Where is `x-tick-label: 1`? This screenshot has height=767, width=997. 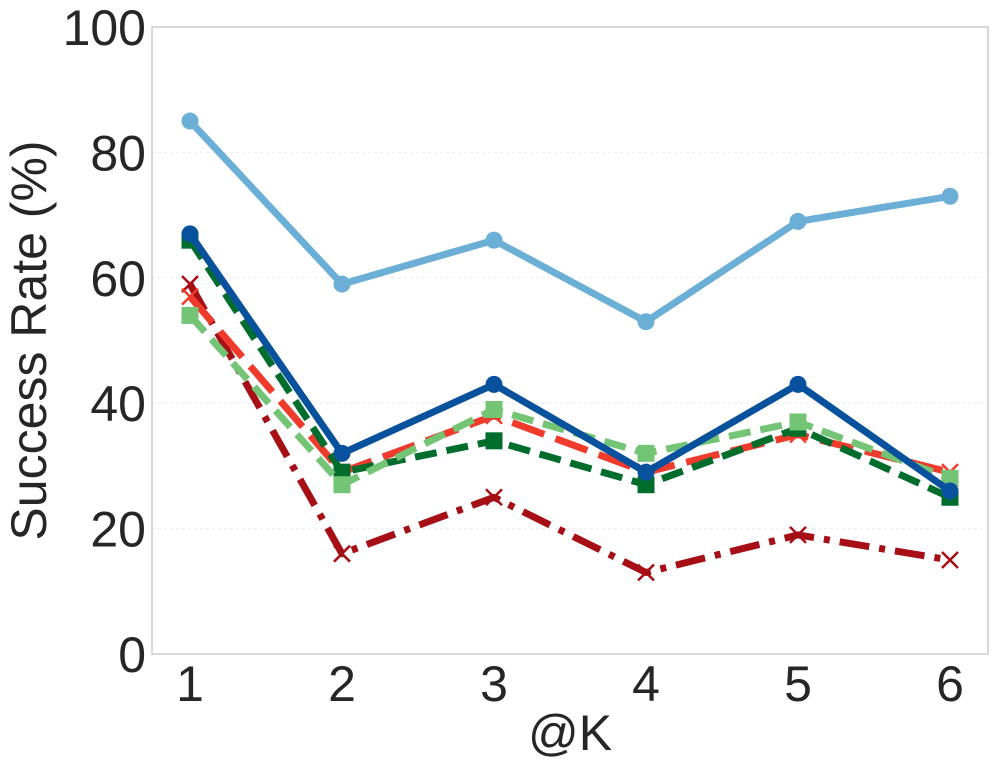 x-tick-label: 1 is located at coordinates (190, 684).